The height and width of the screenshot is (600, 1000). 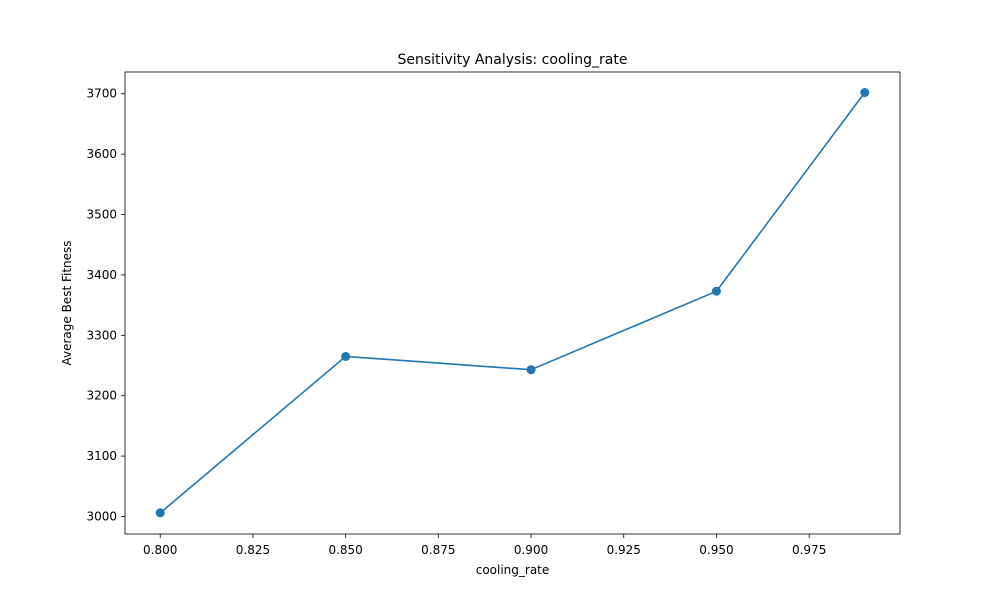 What do you see at coordinates (513, 60) in the screenshot?
I see `chart-title: Sensitivity Analysis: cooling_rate` at bounding box center [513, 60].